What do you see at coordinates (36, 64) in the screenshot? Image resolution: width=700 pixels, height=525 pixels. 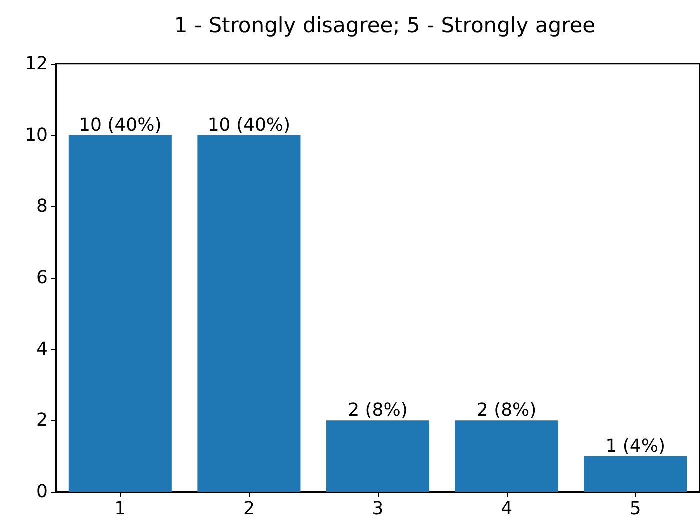 I see `y-tick-label: 12` at bounding box center [36, 64].